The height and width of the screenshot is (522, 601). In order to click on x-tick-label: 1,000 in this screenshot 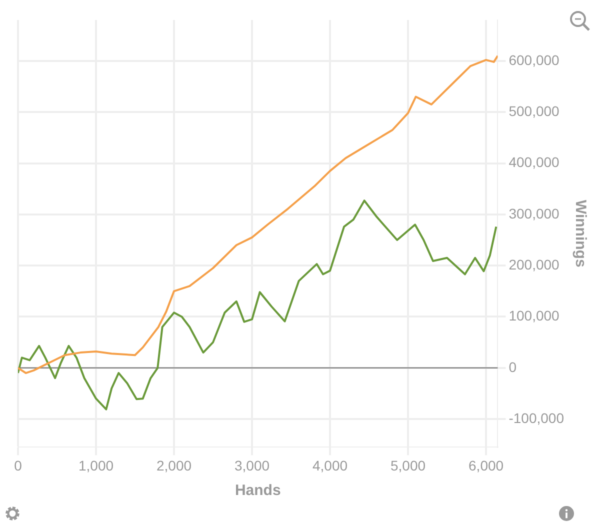, I will do `click(96, 465)`.